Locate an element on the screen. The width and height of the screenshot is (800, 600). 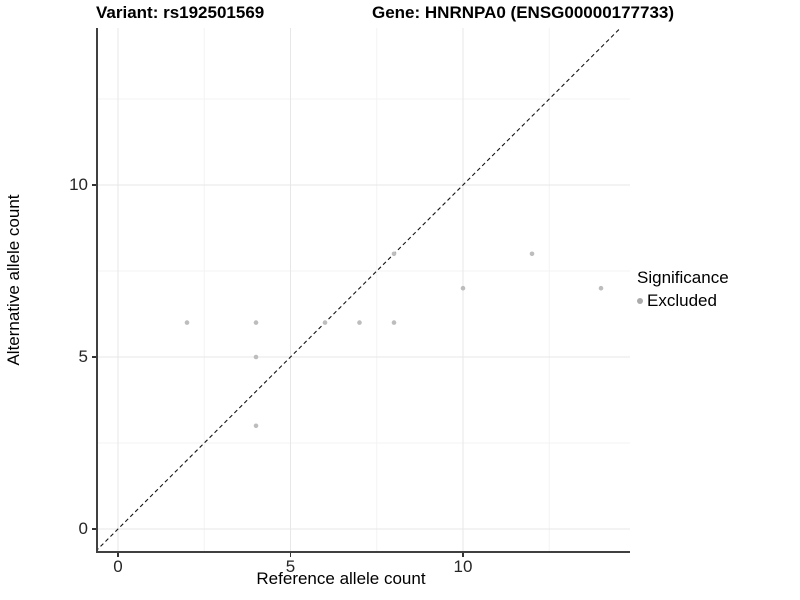
legend-entry: Excluded is located at coordinates (683, 301).